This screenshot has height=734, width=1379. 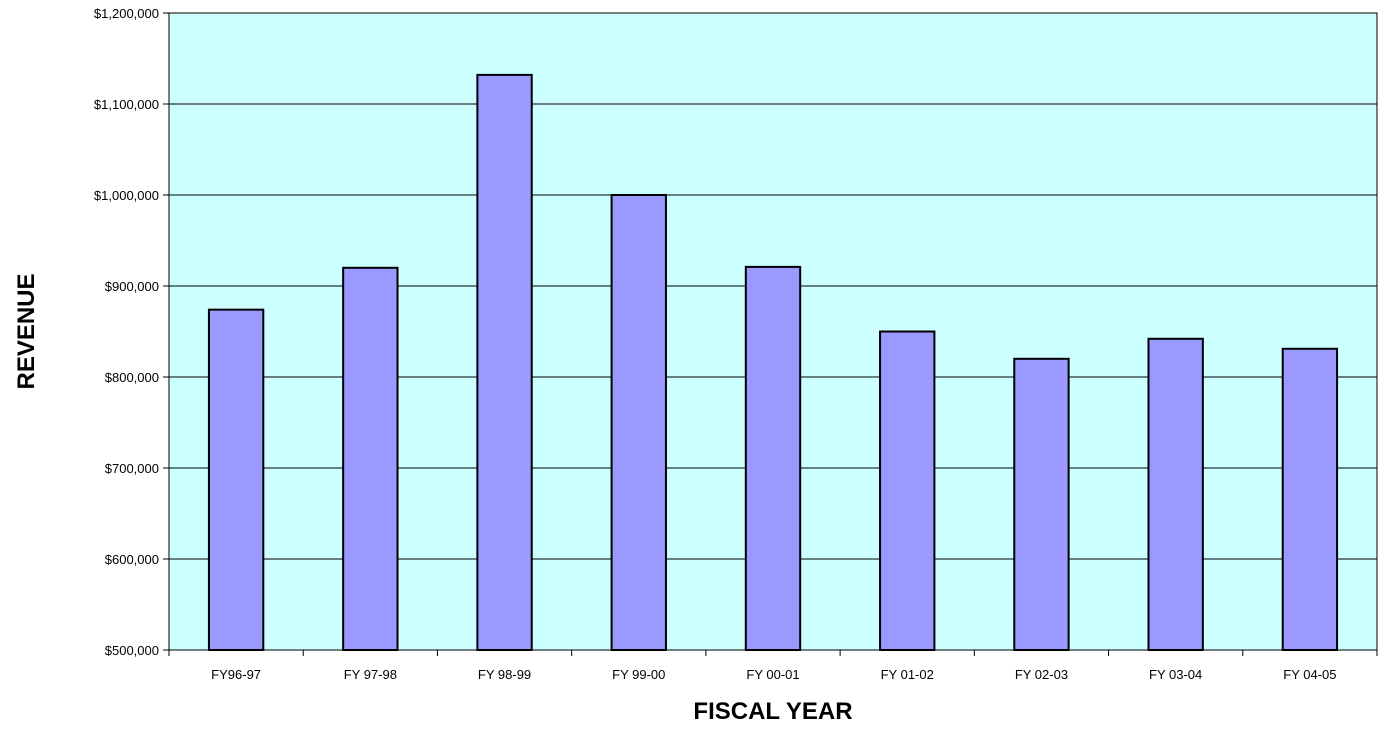 I want to click on x-tick-label: FY 01-02, so click(x=907, y=674).